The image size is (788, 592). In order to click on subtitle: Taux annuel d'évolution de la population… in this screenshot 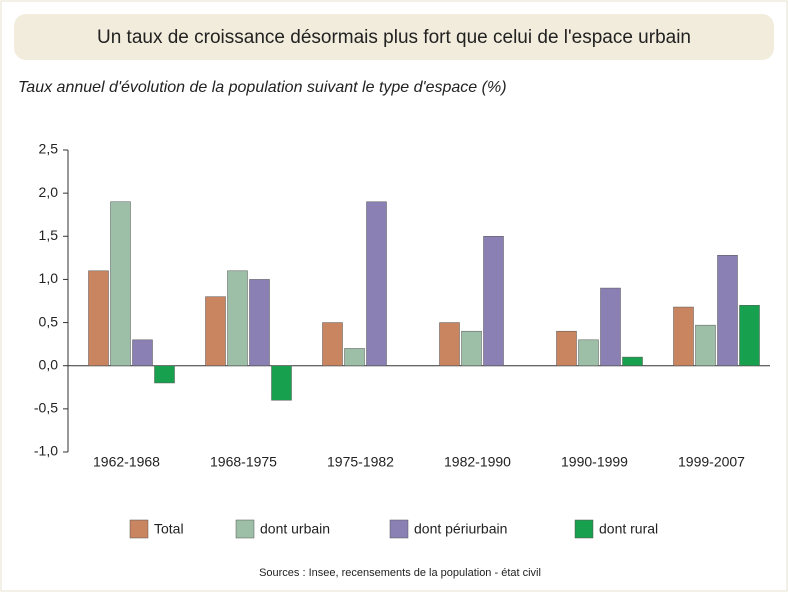, I will do `click(262, 87)`.